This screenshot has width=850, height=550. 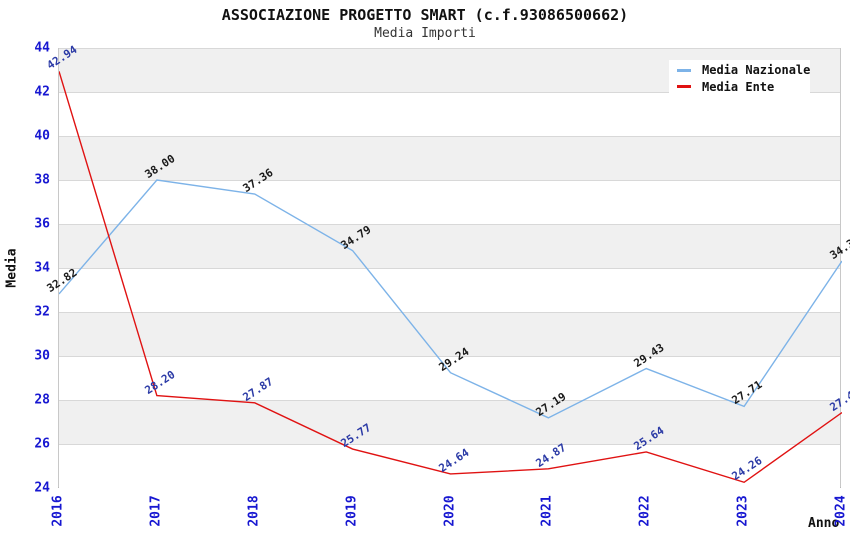 I want to click on legend-label-media-ente: Media Ente, so click(x=738, y=86).